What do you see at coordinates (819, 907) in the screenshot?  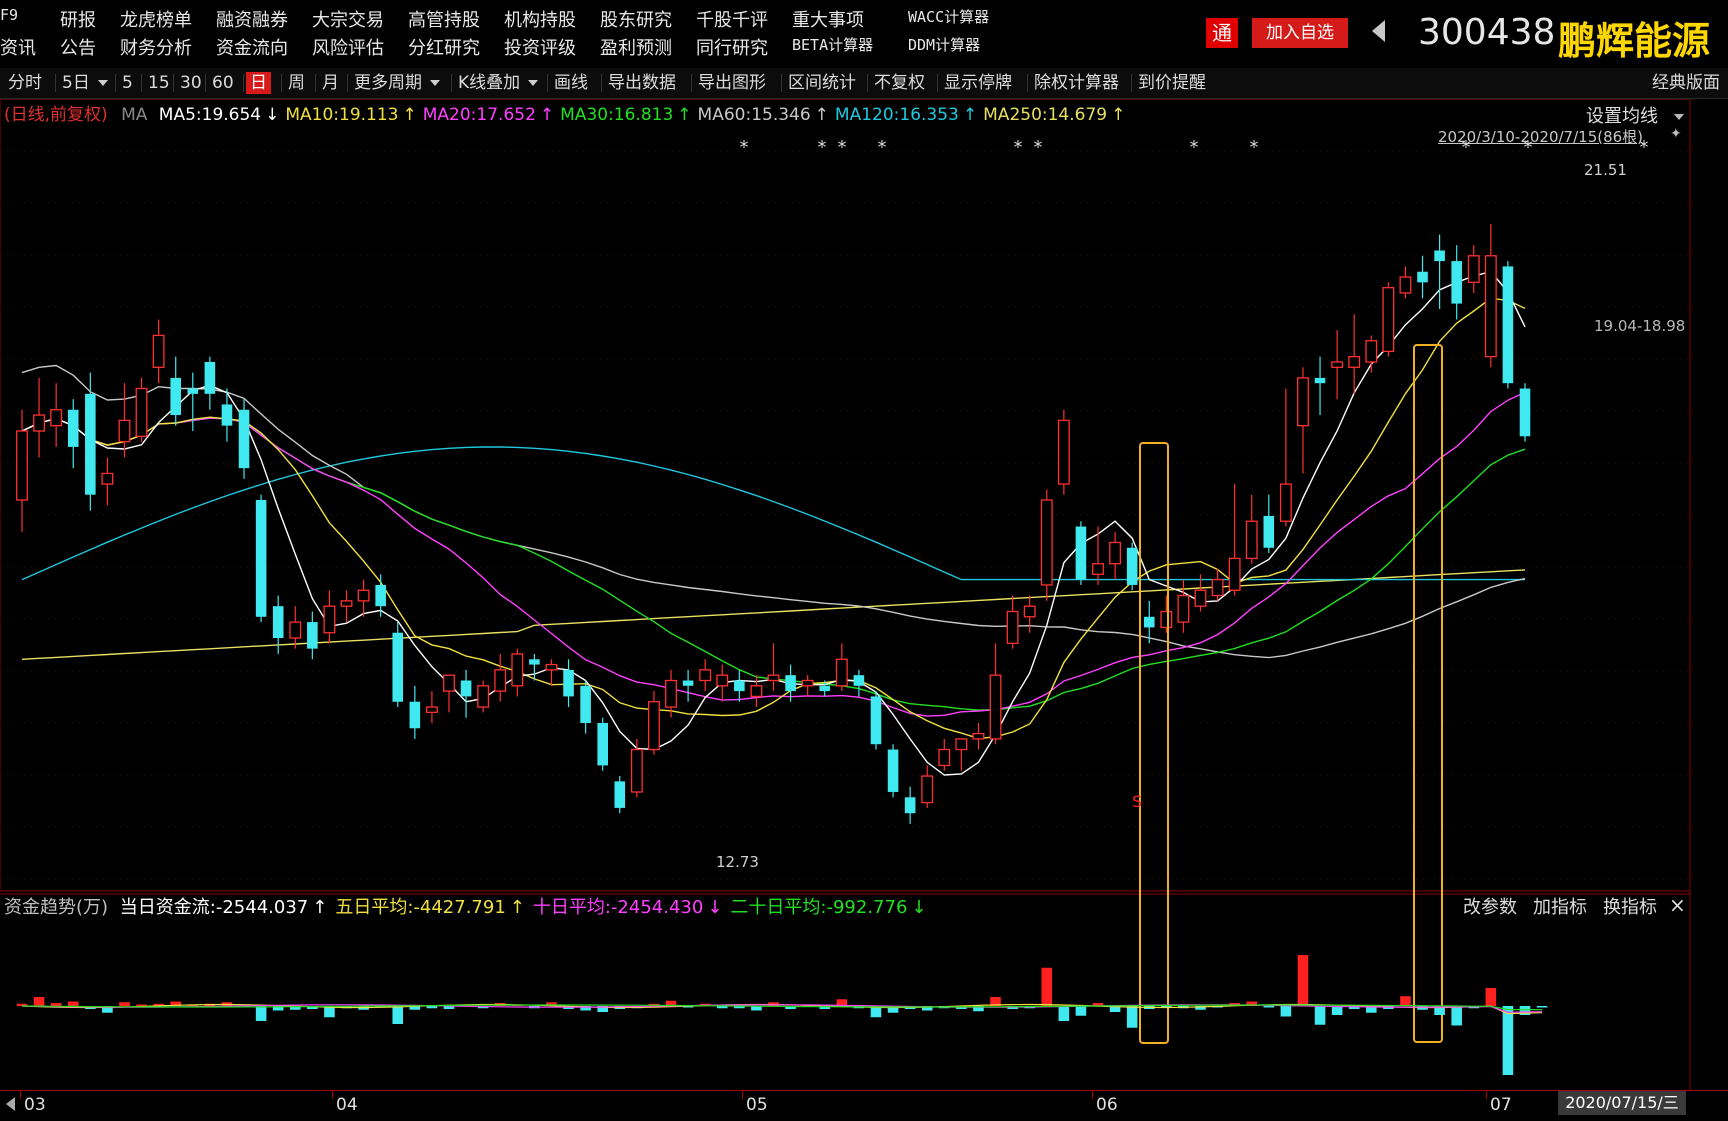 I see `flow-value: 二十日平均:-992.776` at bounding box center [819, 907].